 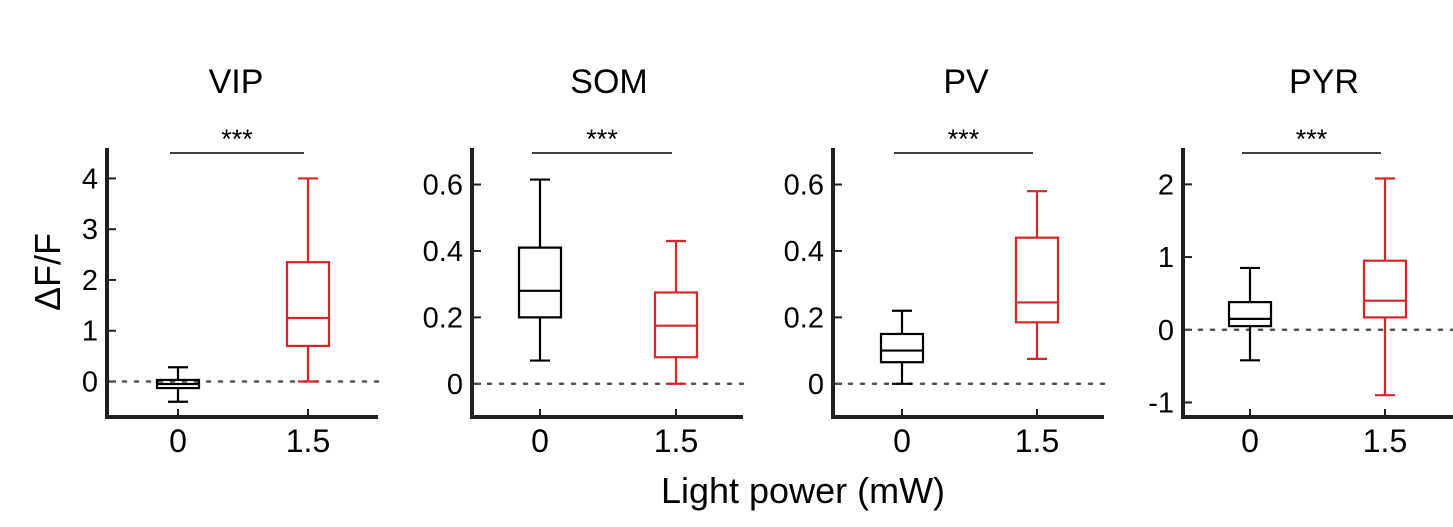 What do you see at coordinates (90, 230) in the screenshot?
I see `y-tick-label: 3` at bounding box center [90, 230].